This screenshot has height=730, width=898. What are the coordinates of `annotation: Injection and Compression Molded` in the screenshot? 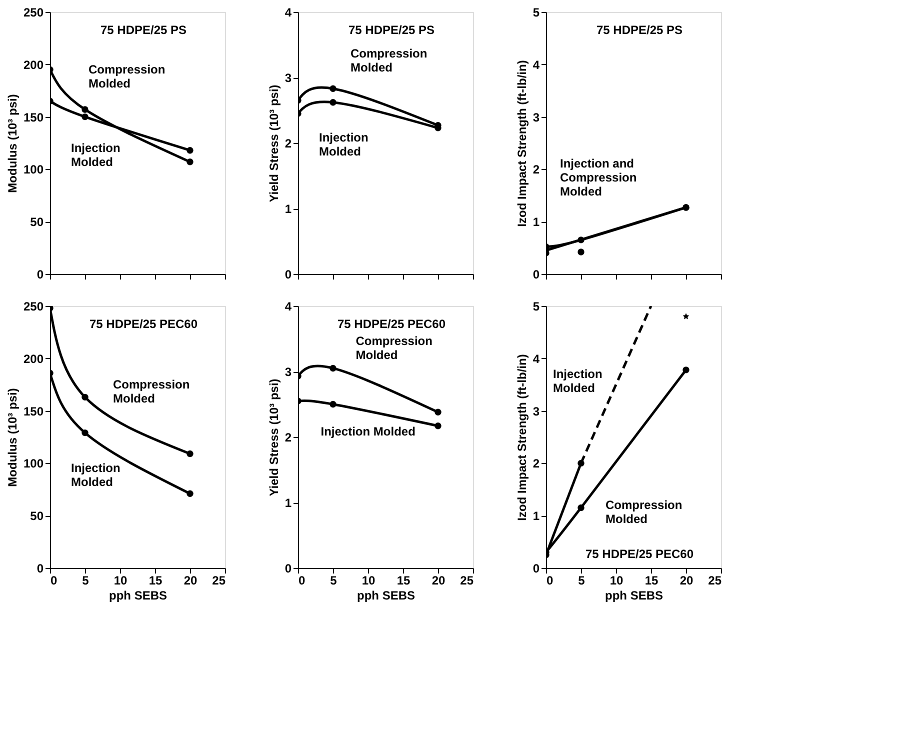 It's located at (598, 177).